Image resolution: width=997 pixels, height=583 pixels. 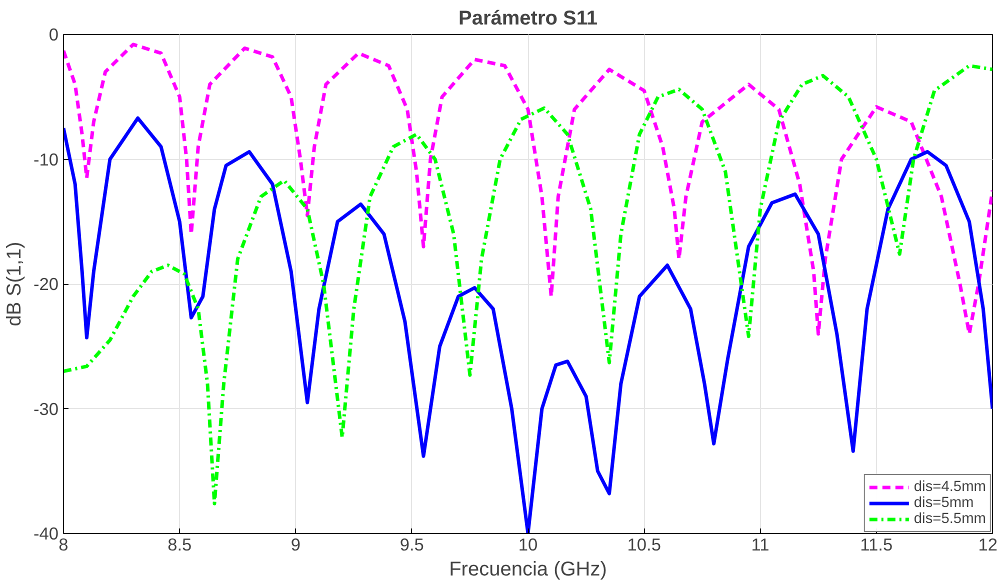 I want to click on legend-label: dis=4.5mm, so click(x=950, y=487).